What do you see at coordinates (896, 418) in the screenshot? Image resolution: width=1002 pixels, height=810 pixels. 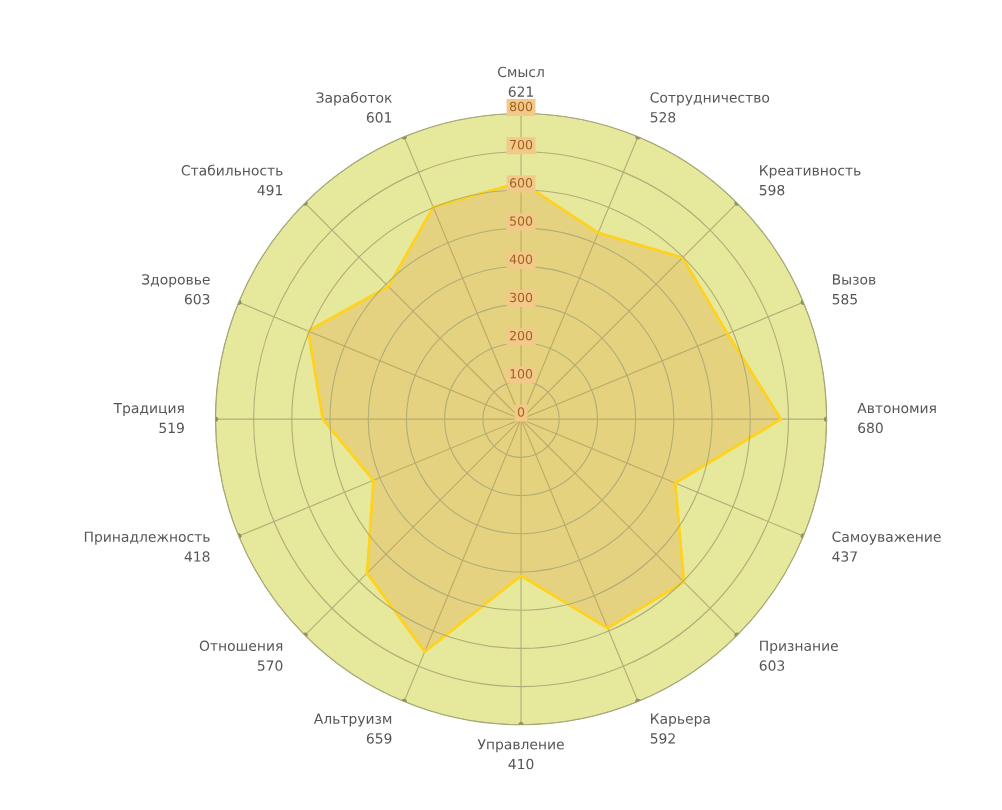 I see `spoke-label: Автономия 680` at bounding box center [896, 418].